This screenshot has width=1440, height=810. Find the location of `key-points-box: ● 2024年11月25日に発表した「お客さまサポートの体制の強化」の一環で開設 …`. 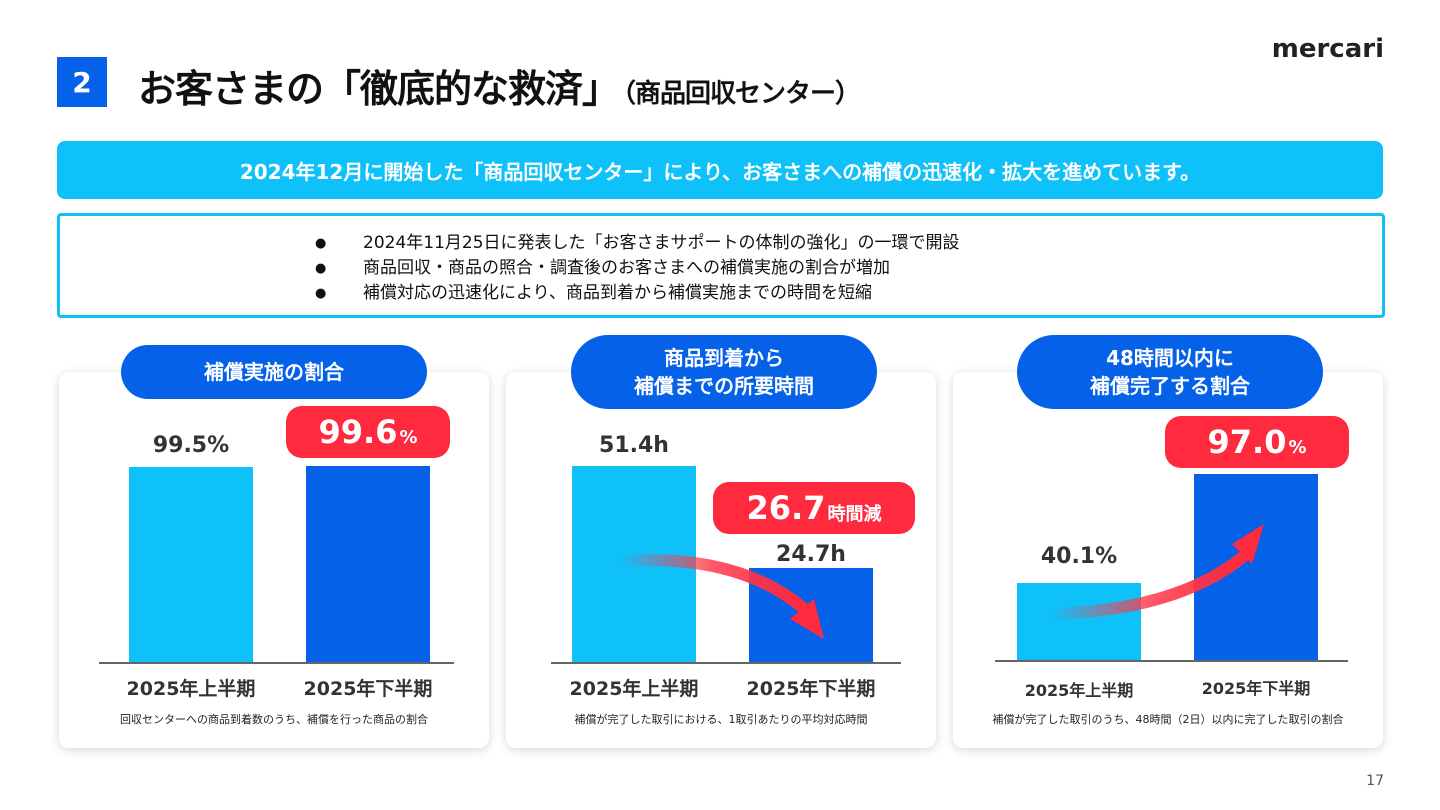

key-points-box: ● 2024年11月25日に発表した「お客さまサポートの体制の強化」の一環で開設 … is located at coordinates (721, 265).